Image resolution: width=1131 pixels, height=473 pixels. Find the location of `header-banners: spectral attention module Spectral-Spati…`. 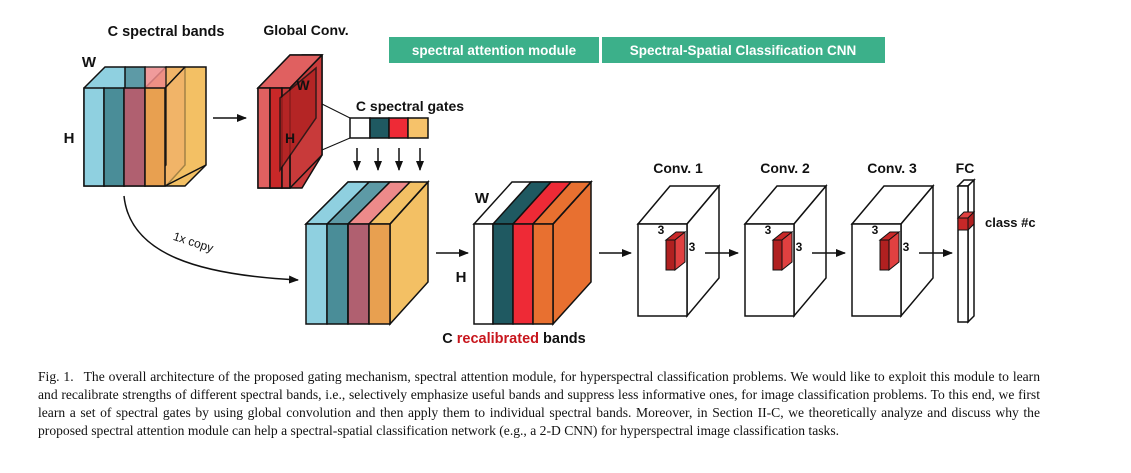

header-banners: spectral attention module Spectral-Spati… is located at coordinates (637, 50).